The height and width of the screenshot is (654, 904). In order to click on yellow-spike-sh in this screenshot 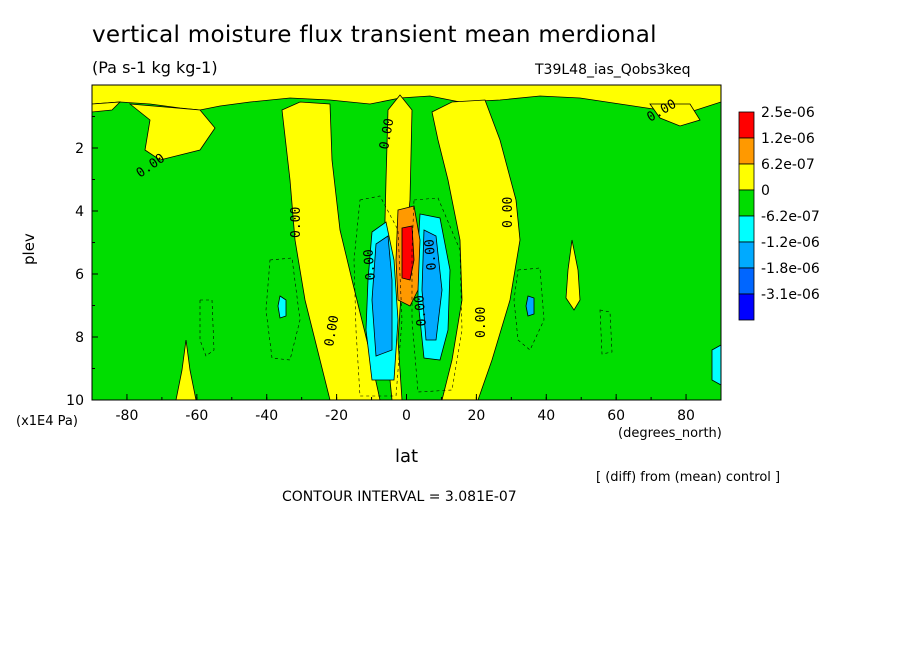, I will do `click(186, 369)`.